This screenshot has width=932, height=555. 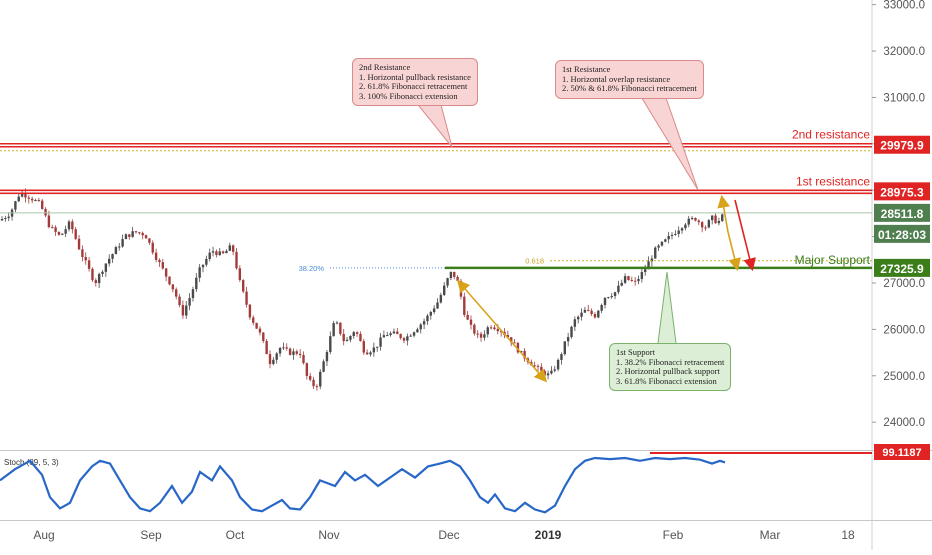 I want to click on callout-support-pointer, so click(x=667, y=307).